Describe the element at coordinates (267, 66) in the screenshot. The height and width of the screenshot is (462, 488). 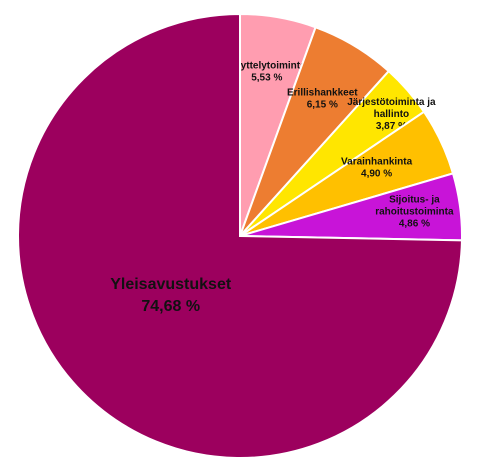
I see `slice-name-label: Näyttelytoiminta` at that location.